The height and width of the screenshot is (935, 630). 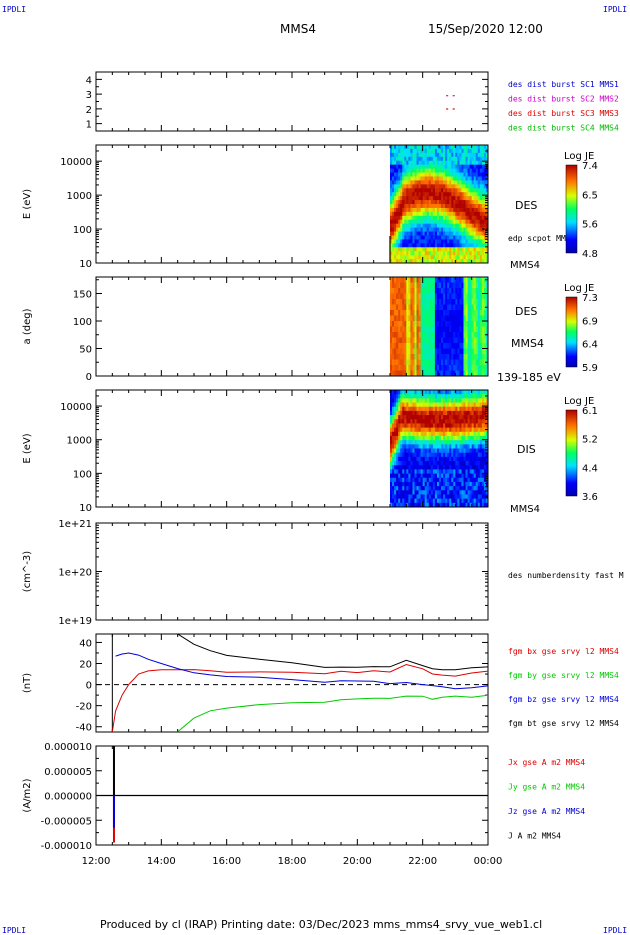 I want to click on panel-4-colorbar-tick: 4.4, so click(x=590, y=468).